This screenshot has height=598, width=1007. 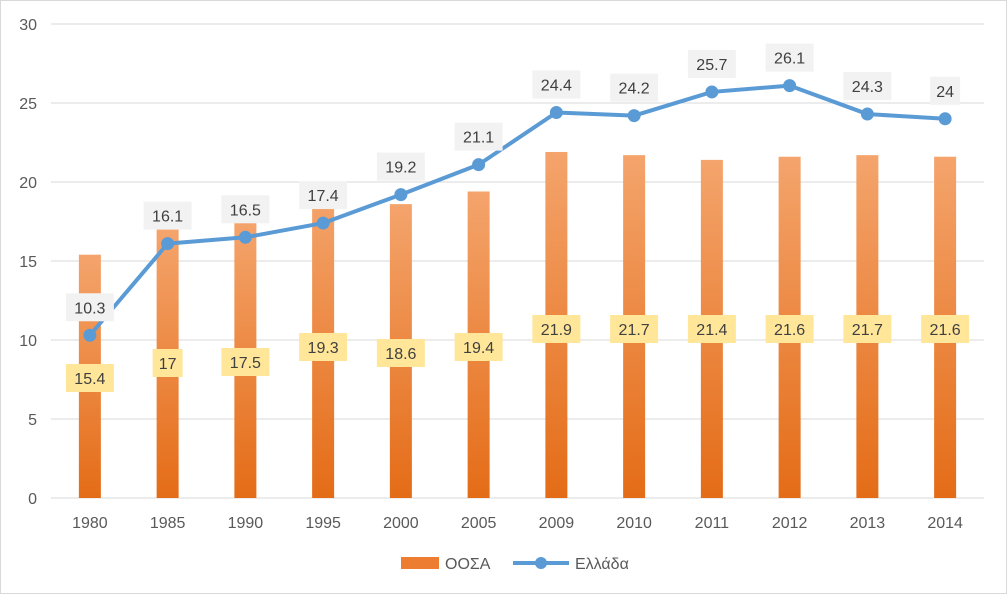 What do you see at coordinates (790, 523) in the screenshot?
I see `x-tick-label: 2012` at bounding box center [790, 523].